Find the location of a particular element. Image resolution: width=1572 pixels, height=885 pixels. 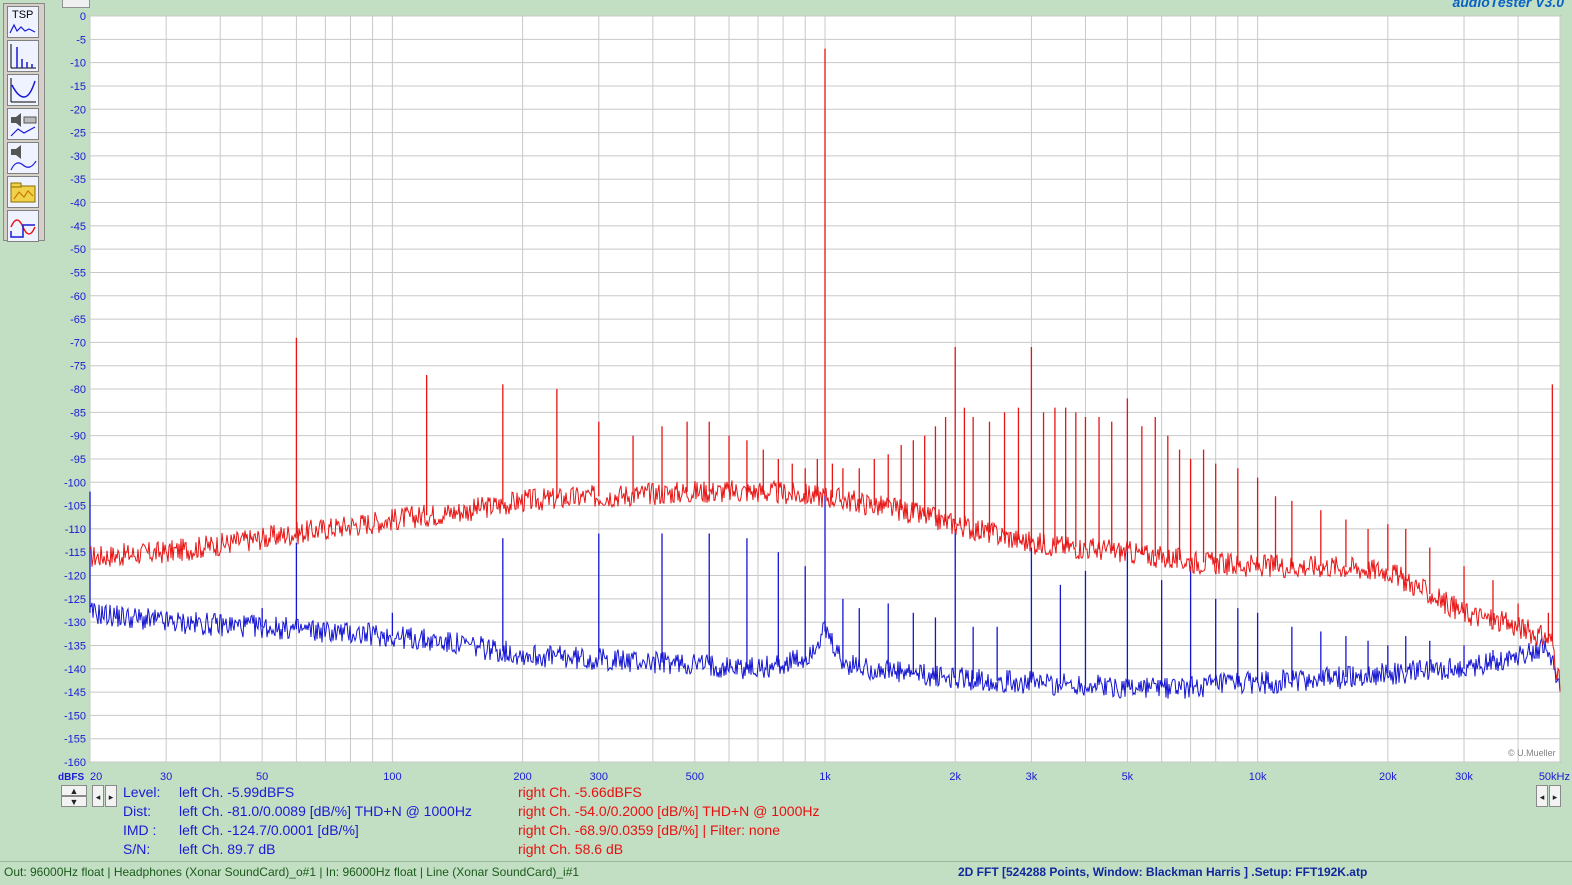

sn-left-value: left Ch. 89.7 dB is located at coordinates (227, 849).